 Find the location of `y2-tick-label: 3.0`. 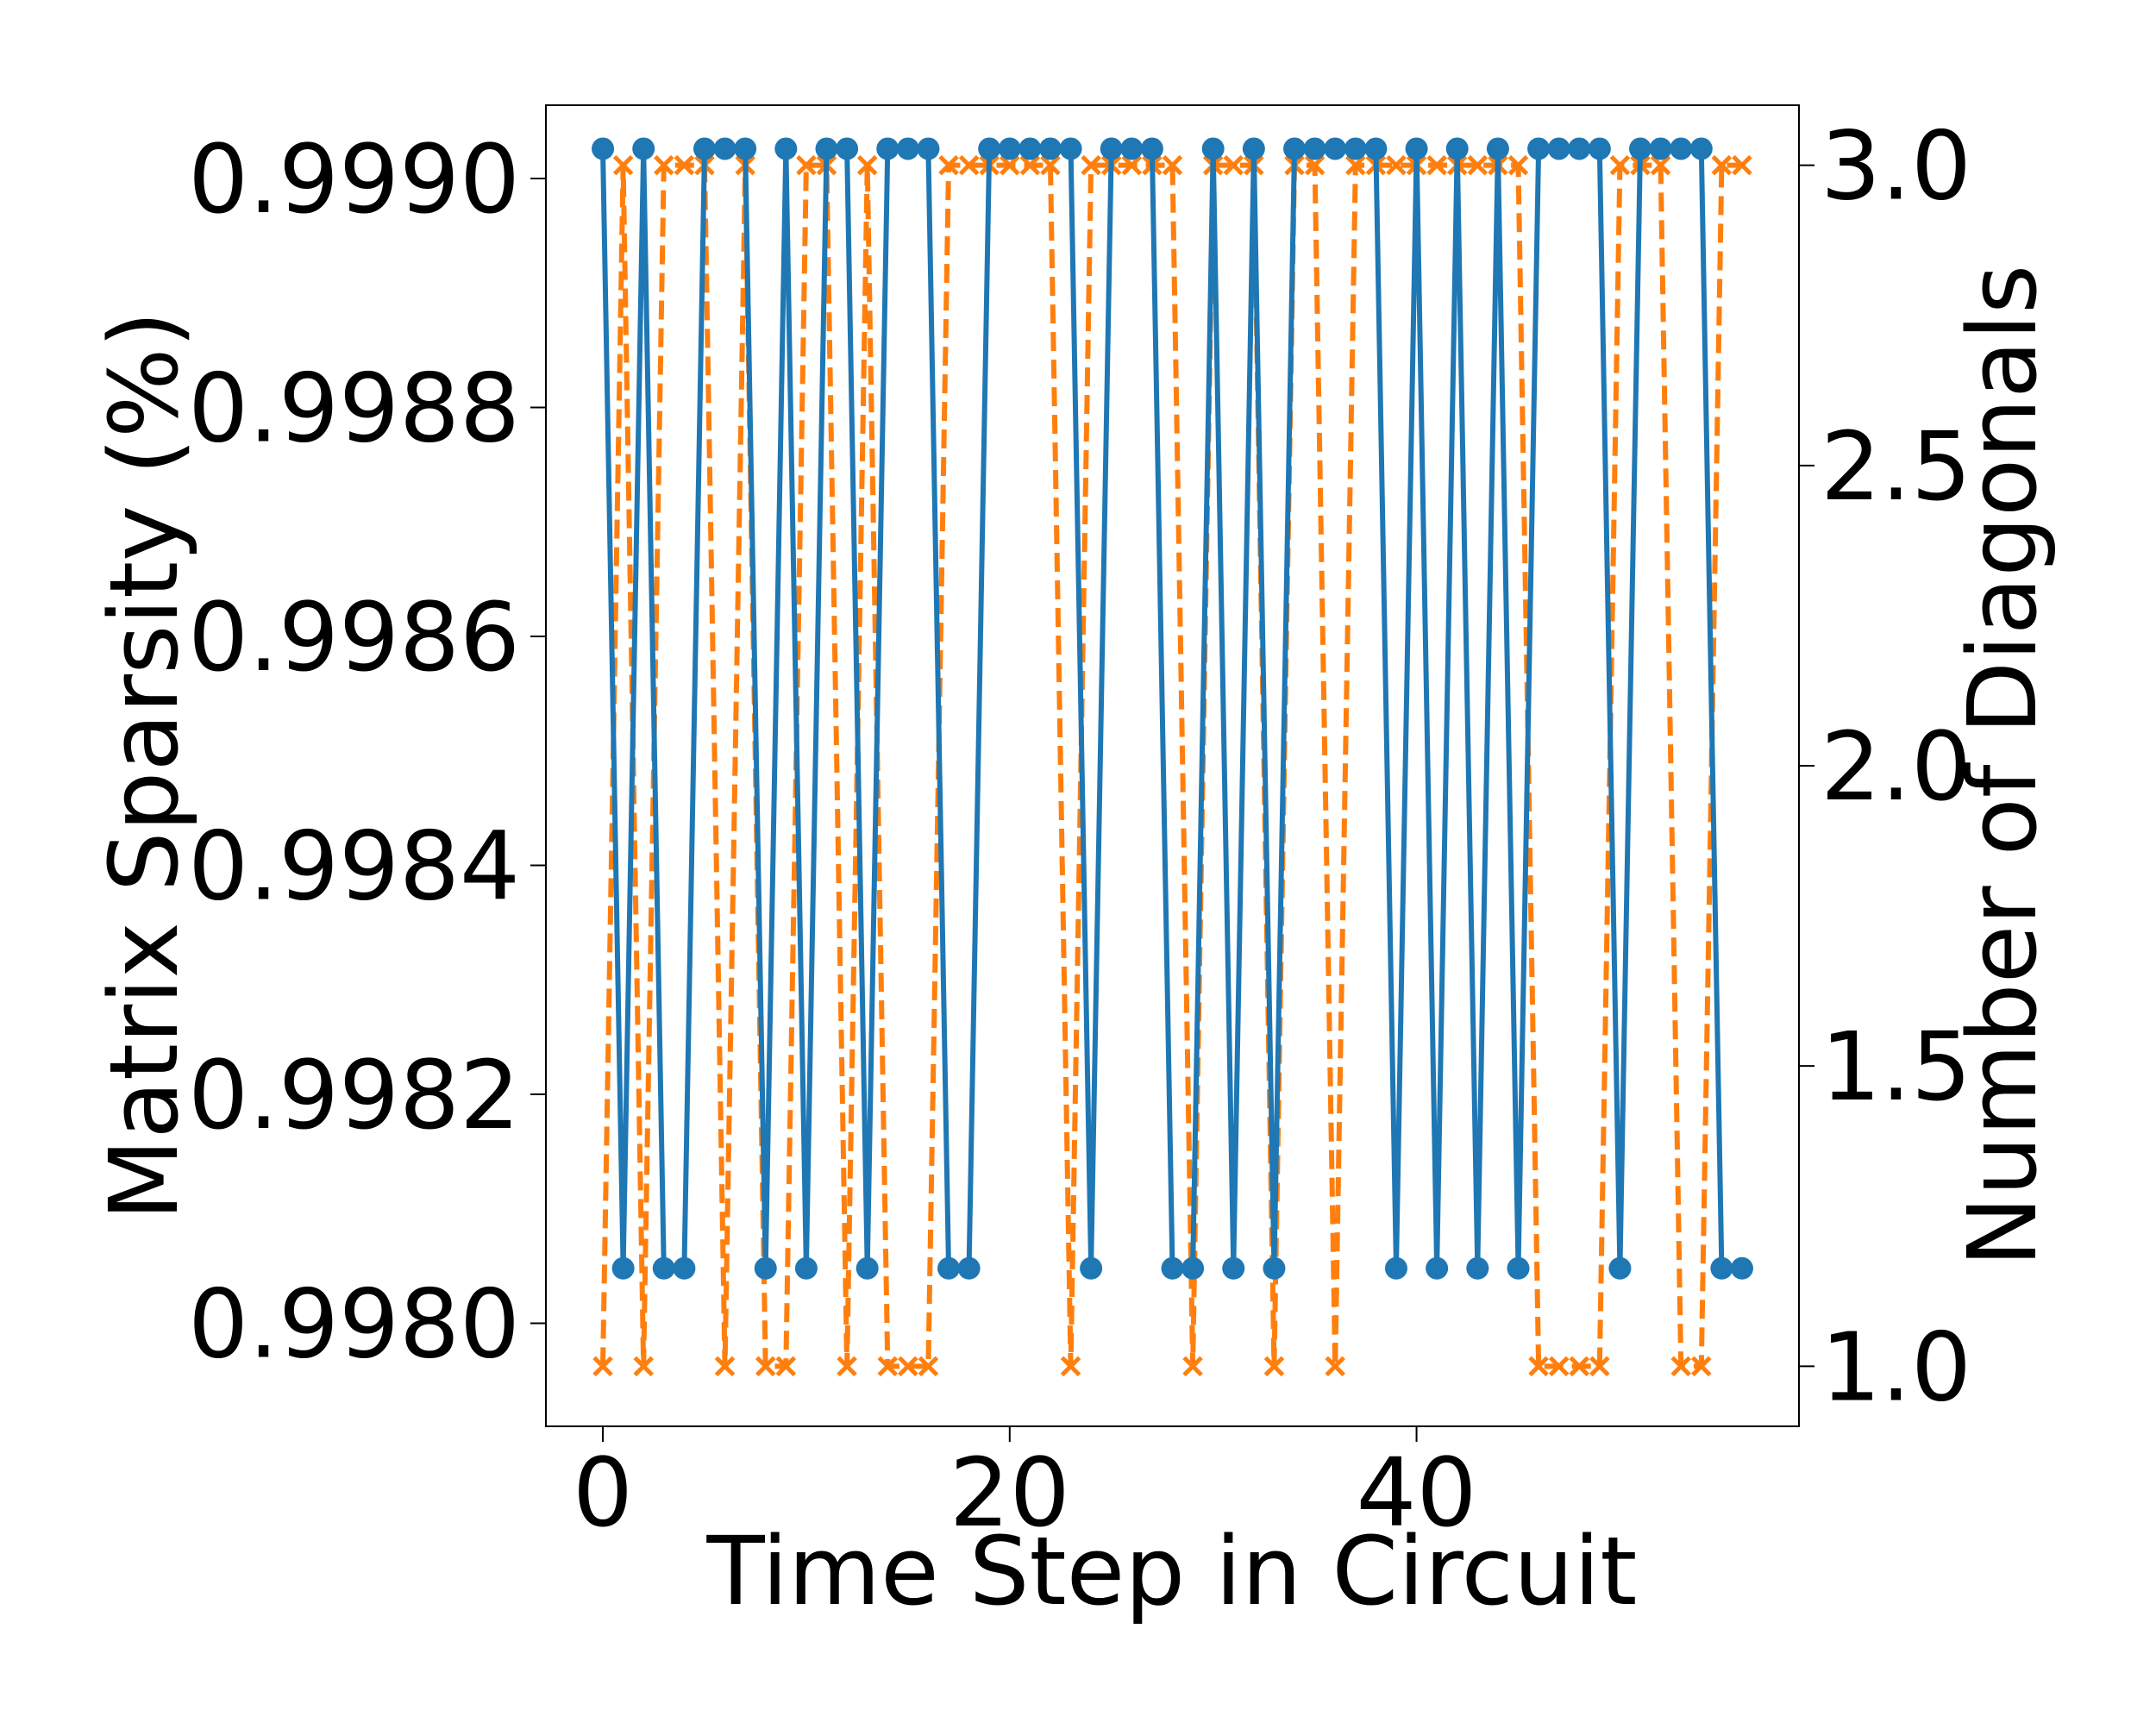

y2-tick-label: 3.0 is located at coordinates (1896, 167).